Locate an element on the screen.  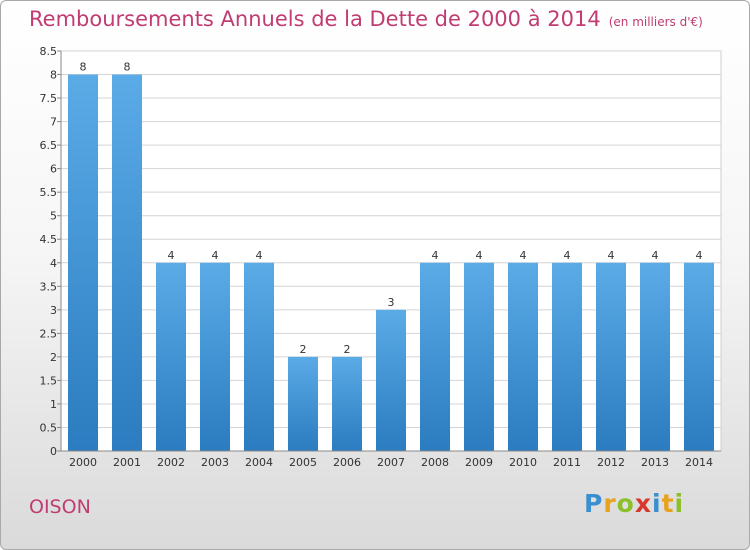
y-tick-label: 3 is located at coordinates (53, 310).